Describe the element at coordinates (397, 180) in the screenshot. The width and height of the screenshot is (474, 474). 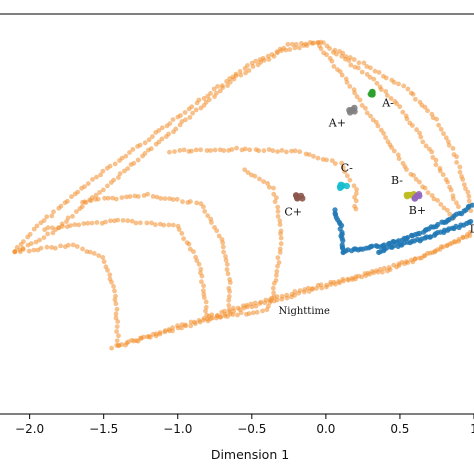
I see `annotation-label: B-` at that location.